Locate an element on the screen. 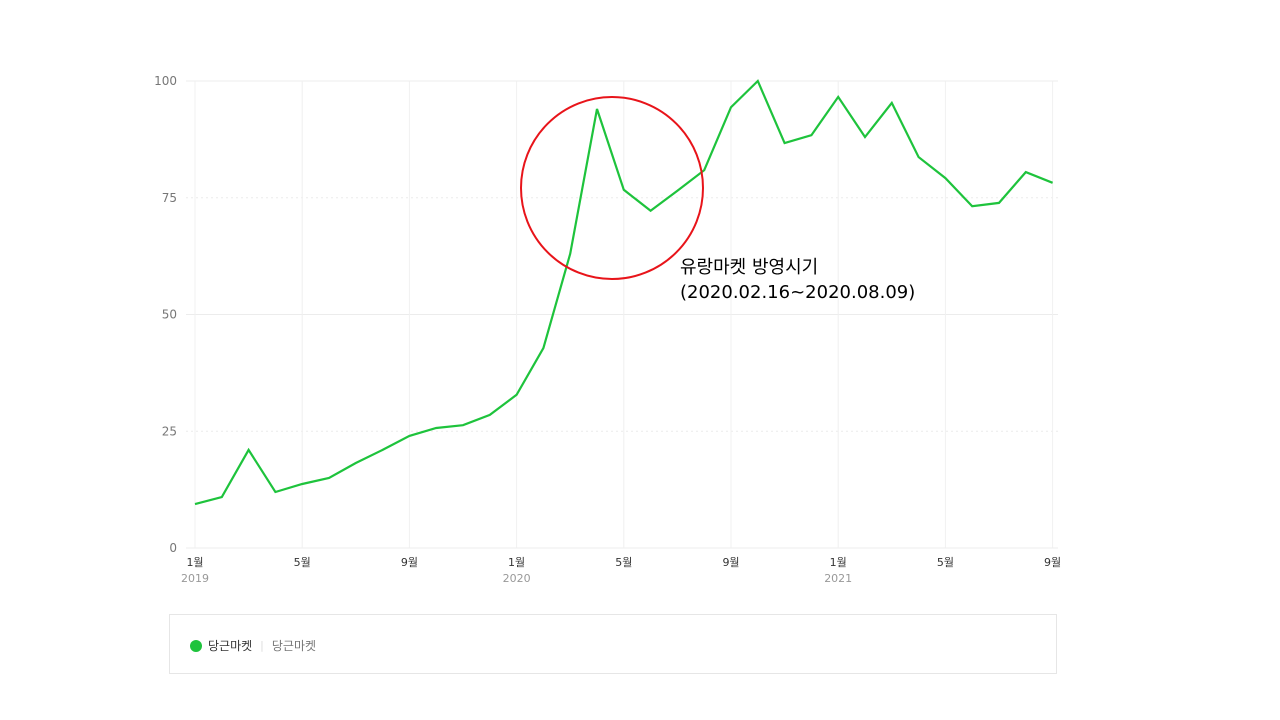  legend-series-name: 당근마켓 is located at coordinates (230, 646).